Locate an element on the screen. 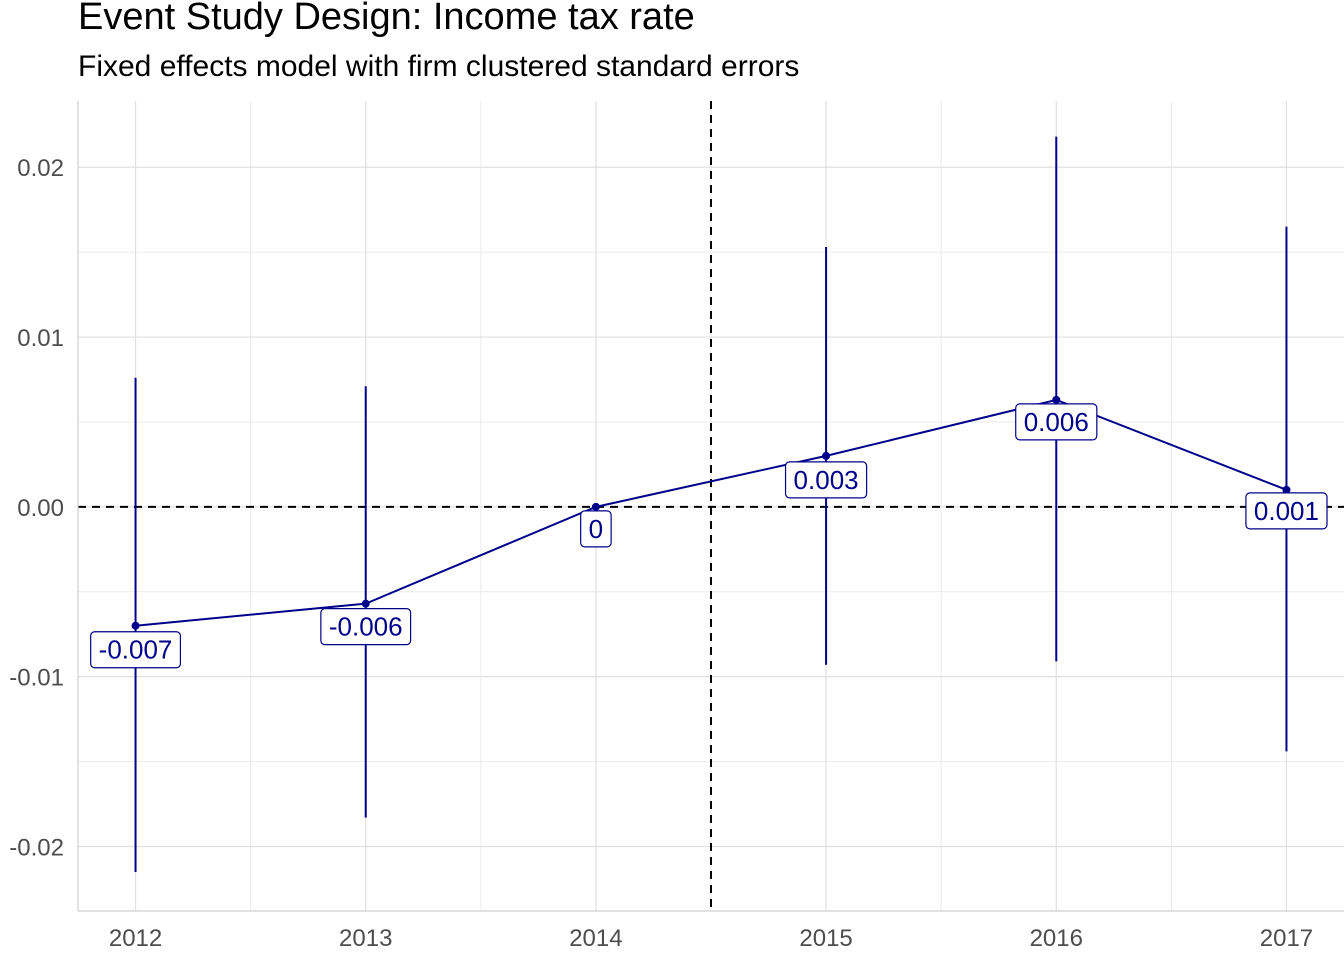 The width and height of the screenshot is (1344, 960). y-tick-label: 0.01 is located at coordinates (40, 338).